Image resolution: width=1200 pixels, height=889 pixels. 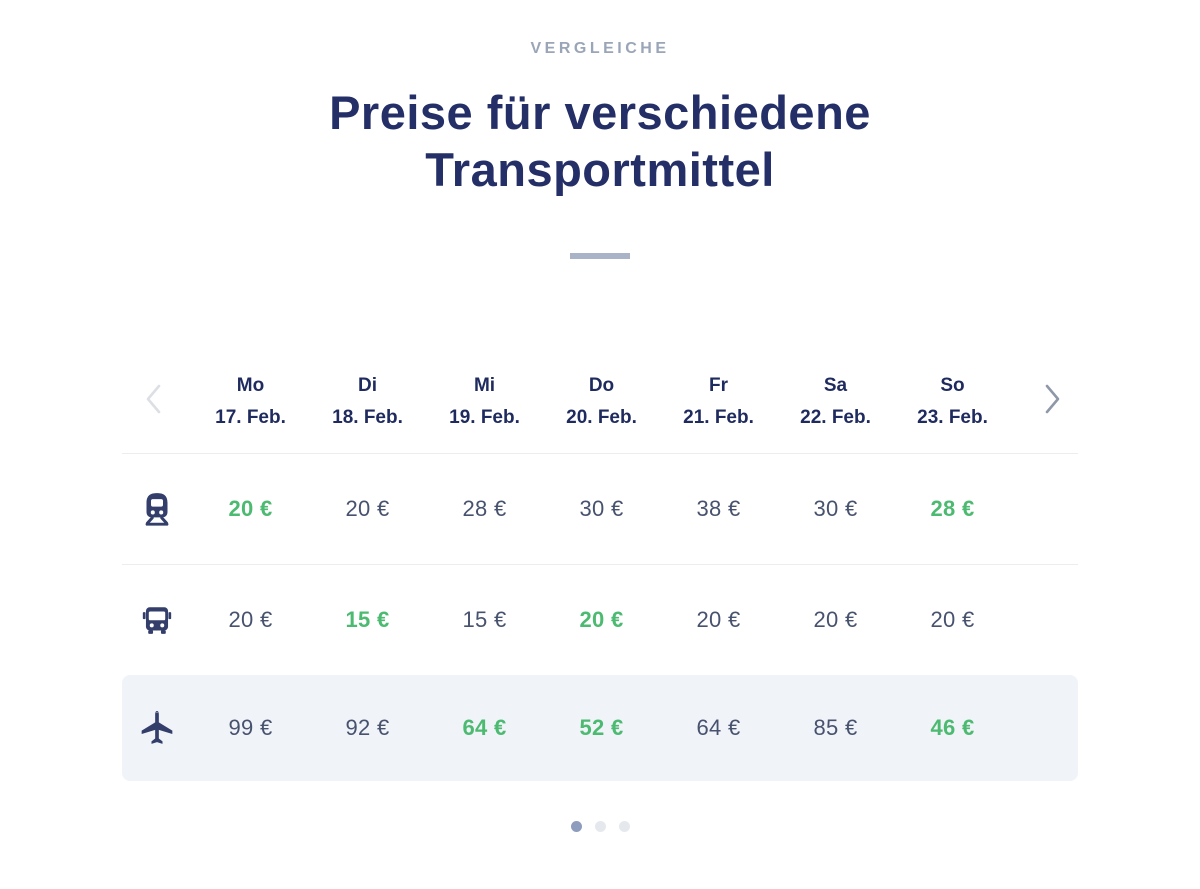 What do you see at coordinates (250, 402) in the screenshot?
I see `date-column-mo: Mo 17. Feb.` at bounding box center [250, 402].